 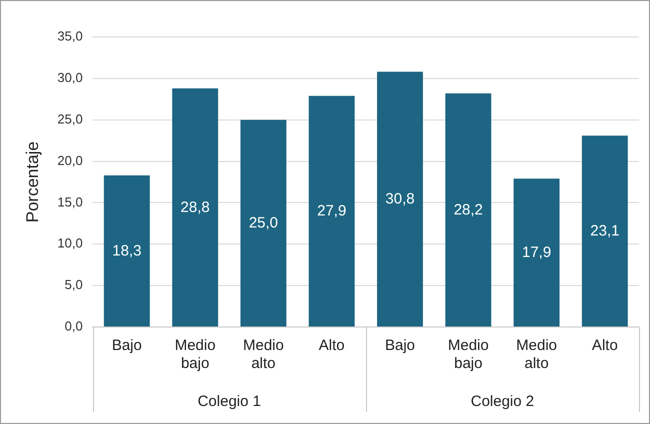 What do you see at coordinates (70, 243) in the screenshot?
I see `y-tick-label: 10,0` at bounding box center [70, 243].